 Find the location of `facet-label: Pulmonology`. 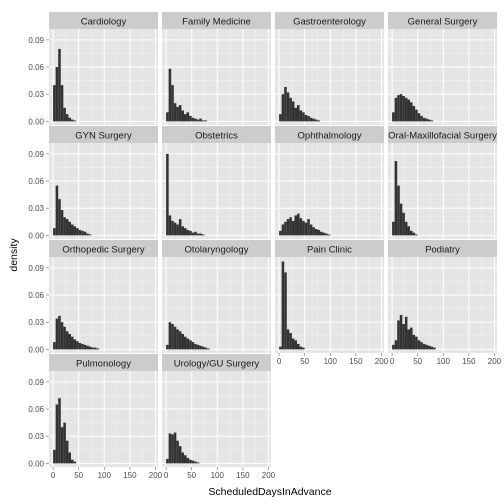

facet-label: Pulmonology is located at coordinates (103, 364).